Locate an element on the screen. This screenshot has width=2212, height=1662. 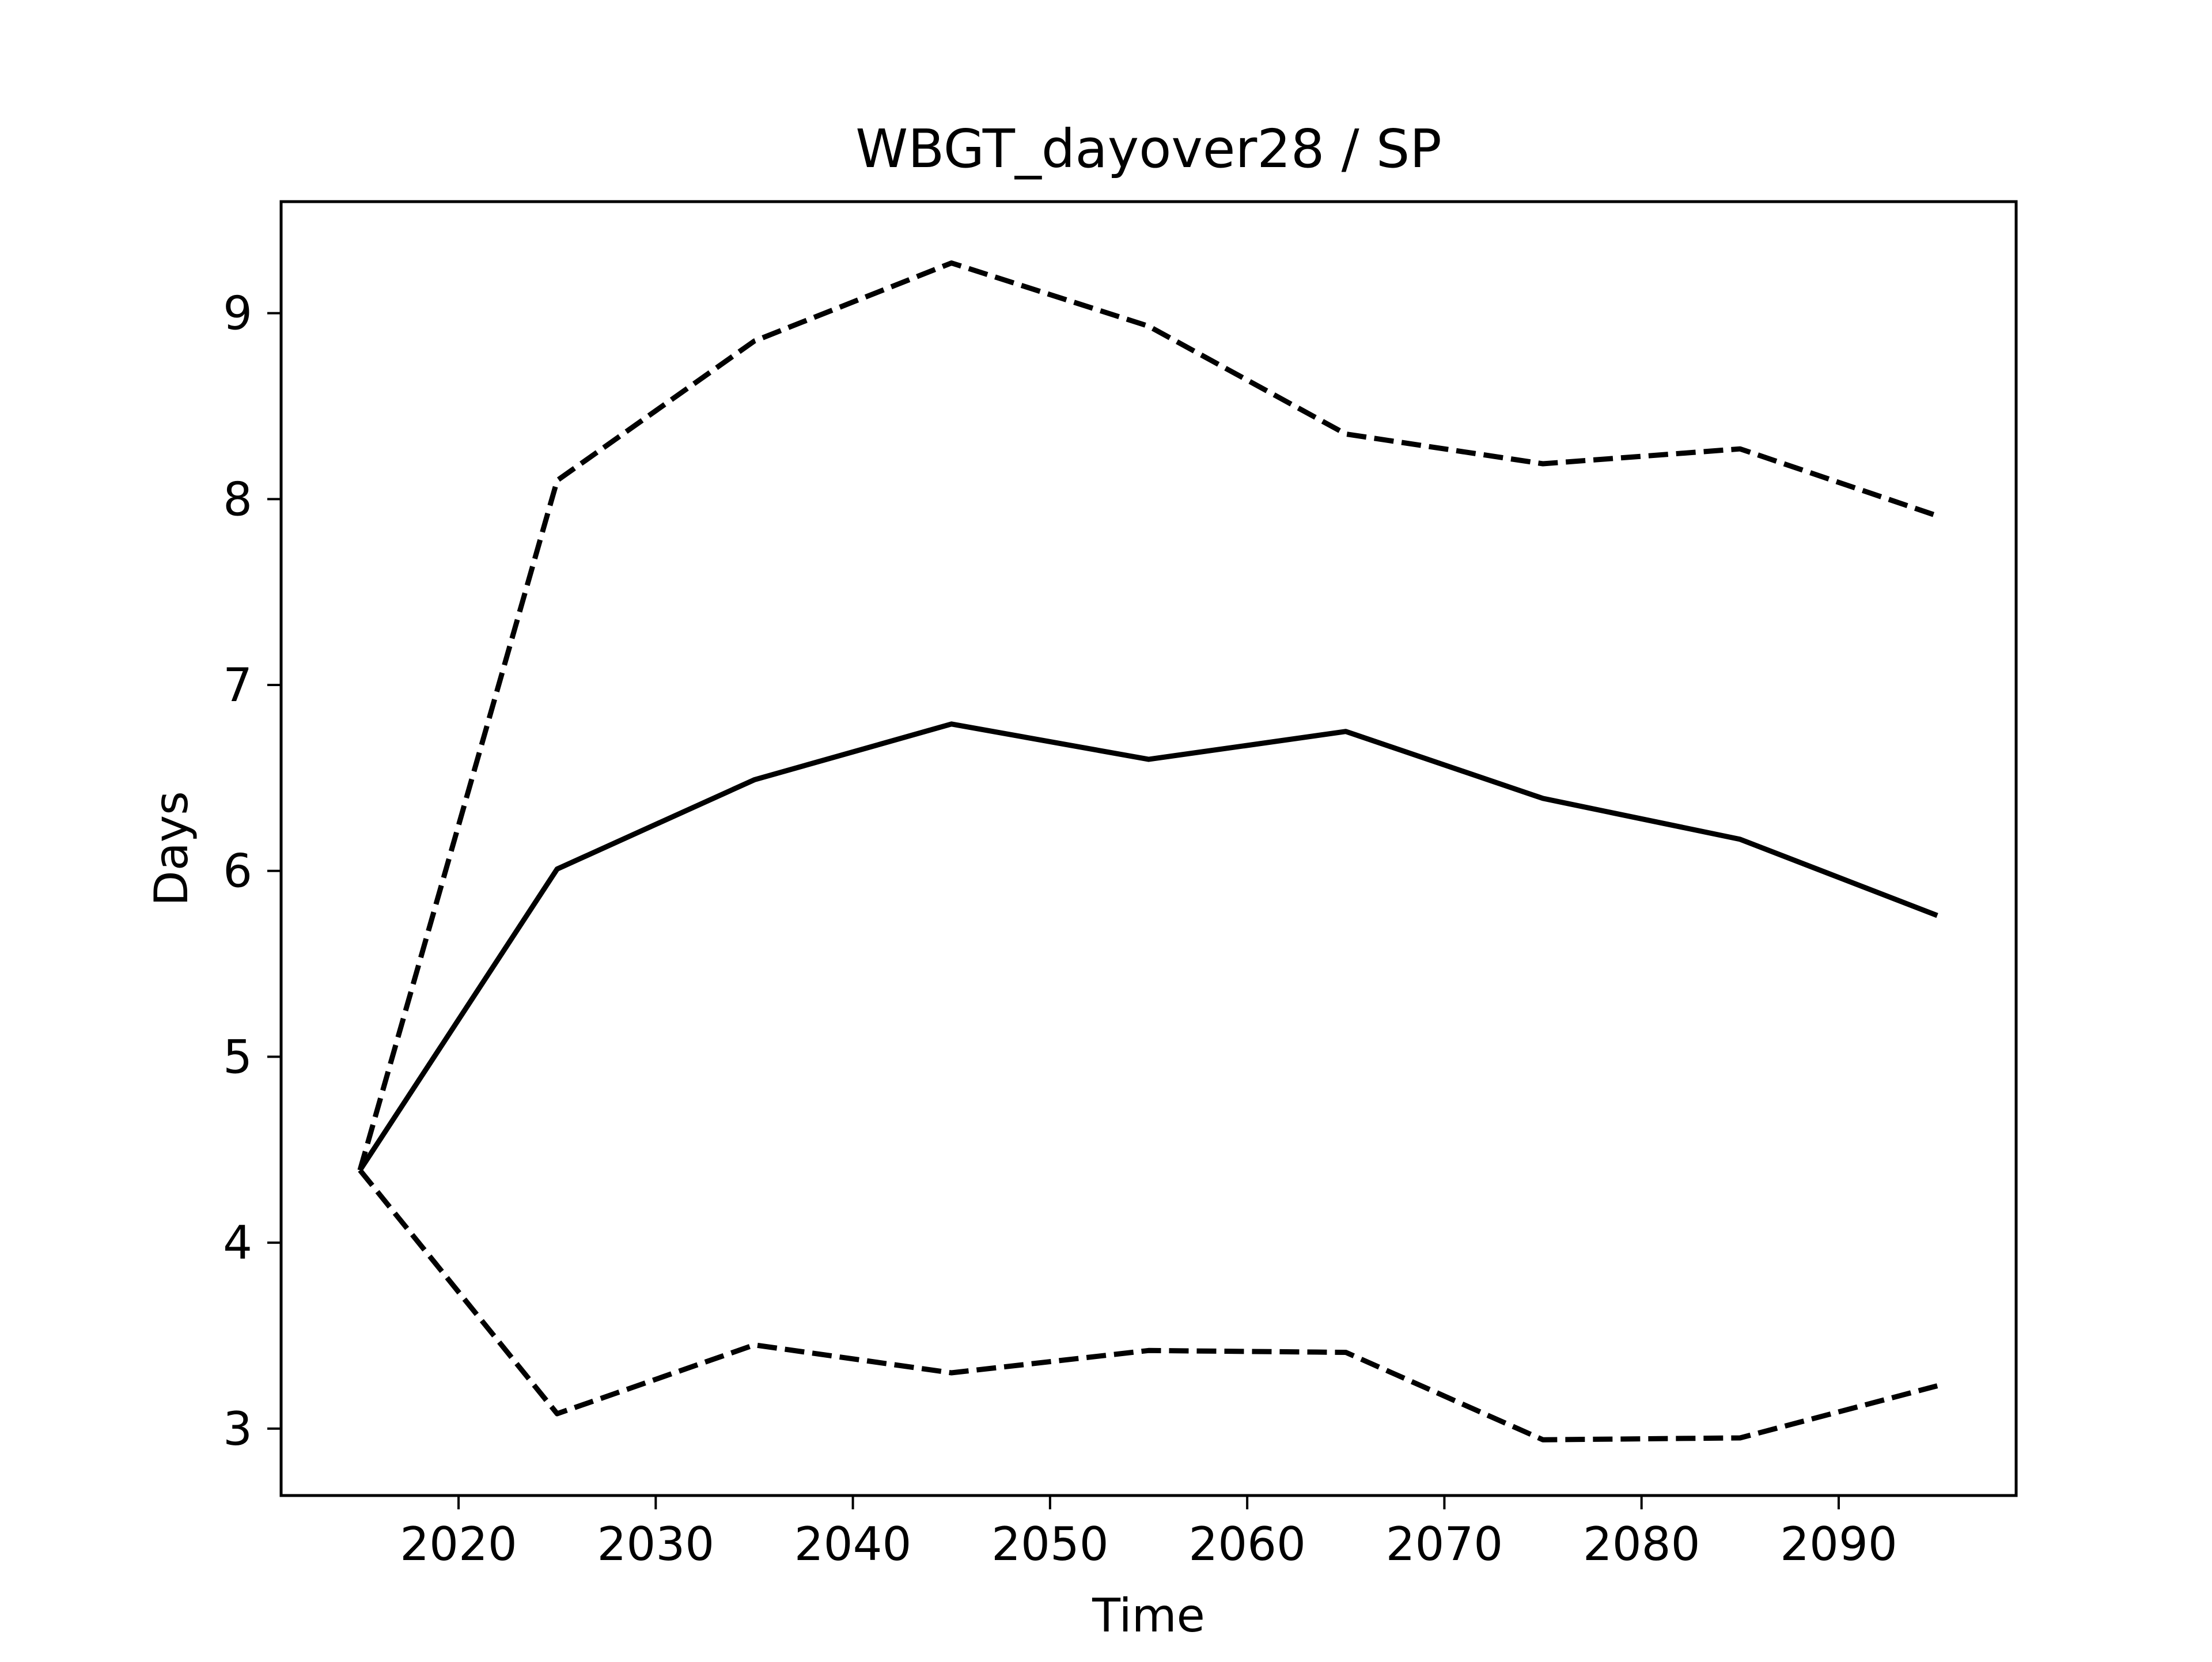
x-tick-label: 2090 is located at coordinates (1838, 1544).